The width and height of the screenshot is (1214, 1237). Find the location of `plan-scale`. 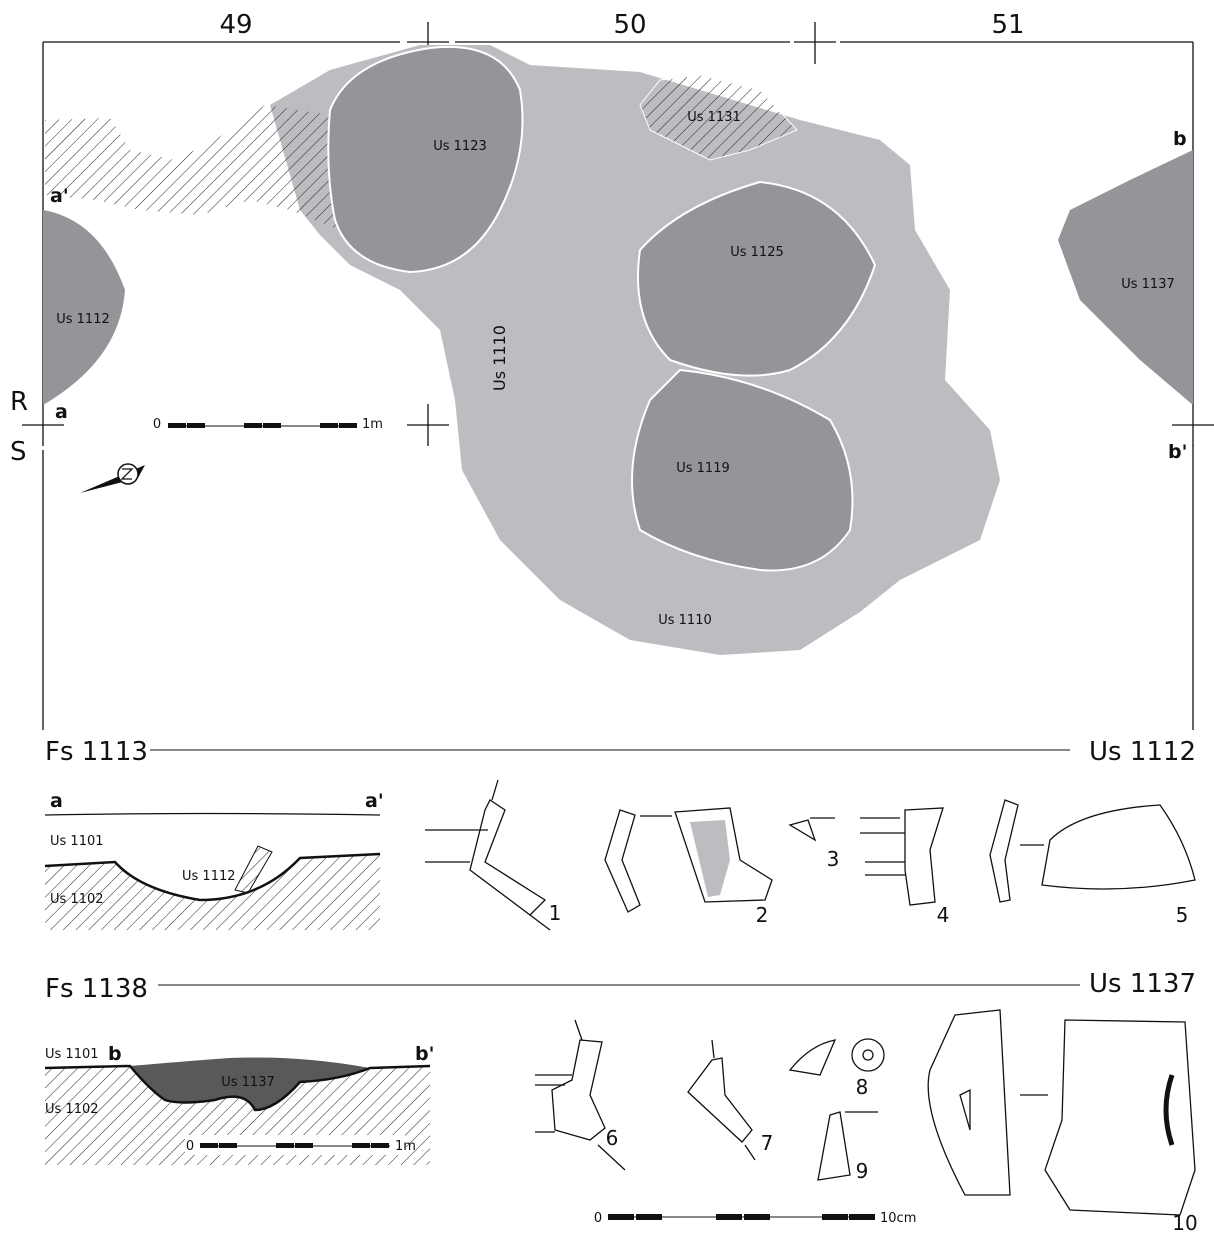

plan-scale is located at coordinates (262, 425).